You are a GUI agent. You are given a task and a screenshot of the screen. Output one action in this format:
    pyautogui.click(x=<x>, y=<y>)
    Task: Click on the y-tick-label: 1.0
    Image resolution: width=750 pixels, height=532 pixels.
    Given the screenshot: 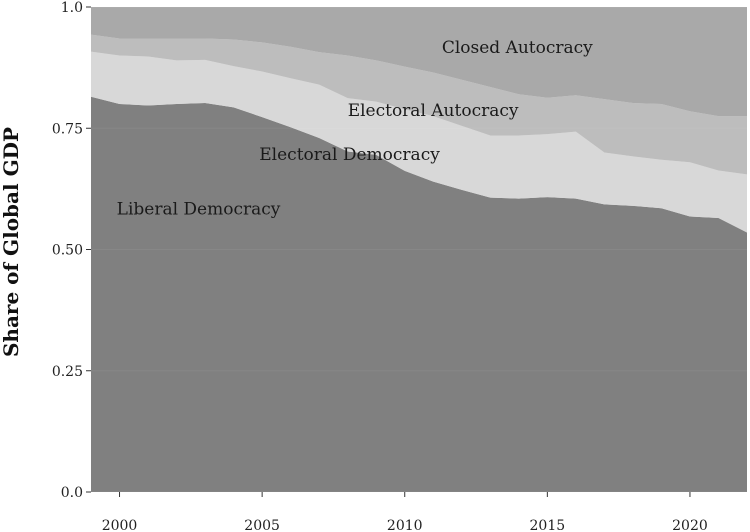 What is the action you would take?
    pyautogui.click(x=72, y=8)
    